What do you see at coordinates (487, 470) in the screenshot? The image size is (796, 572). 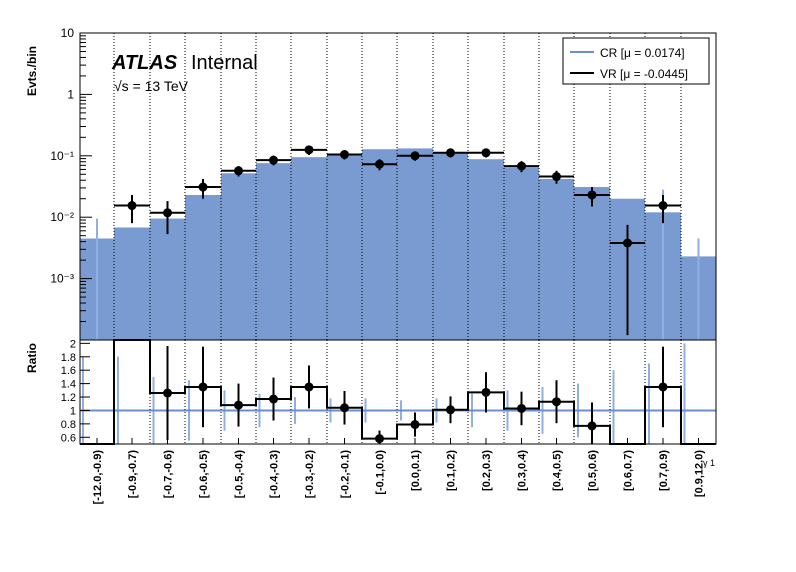 I see `x-tick-label: [0.2,0.3)` at bounding box center [487, 470].